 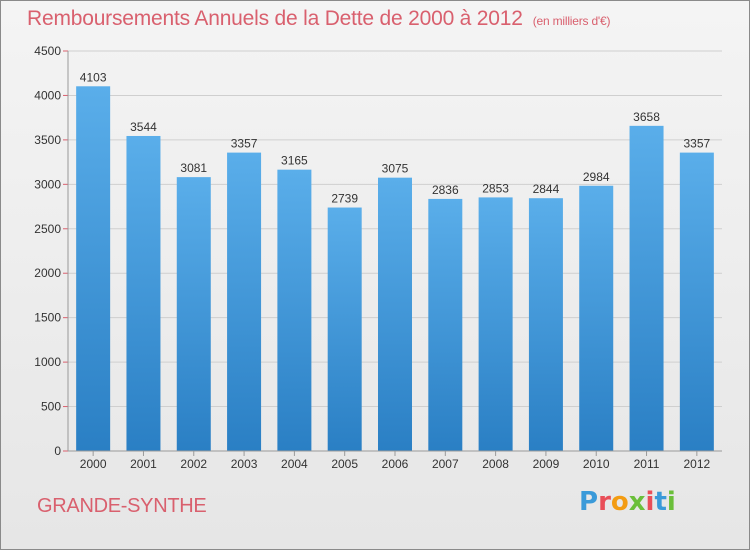 What do you see at coordinates (47, 51) in the screenshot?
I see `y-tick-label: 4500` at bounding box center [47, 51].